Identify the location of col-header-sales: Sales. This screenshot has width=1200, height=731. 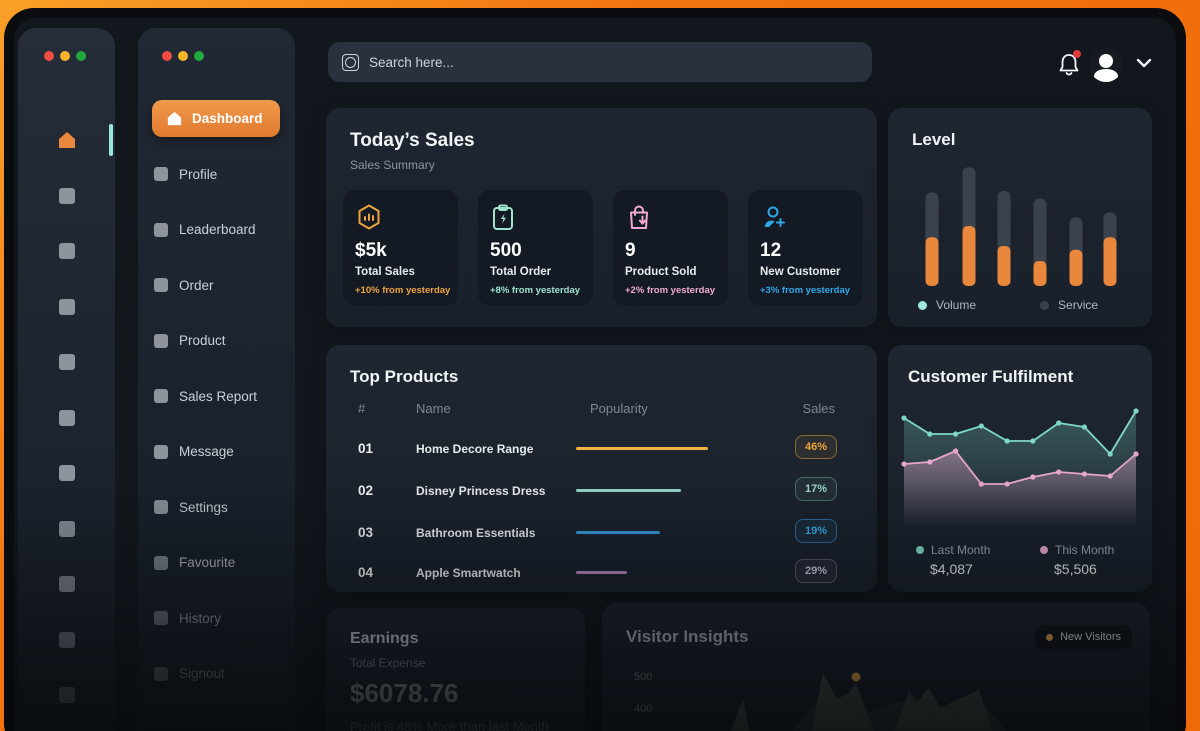
(818, 408).